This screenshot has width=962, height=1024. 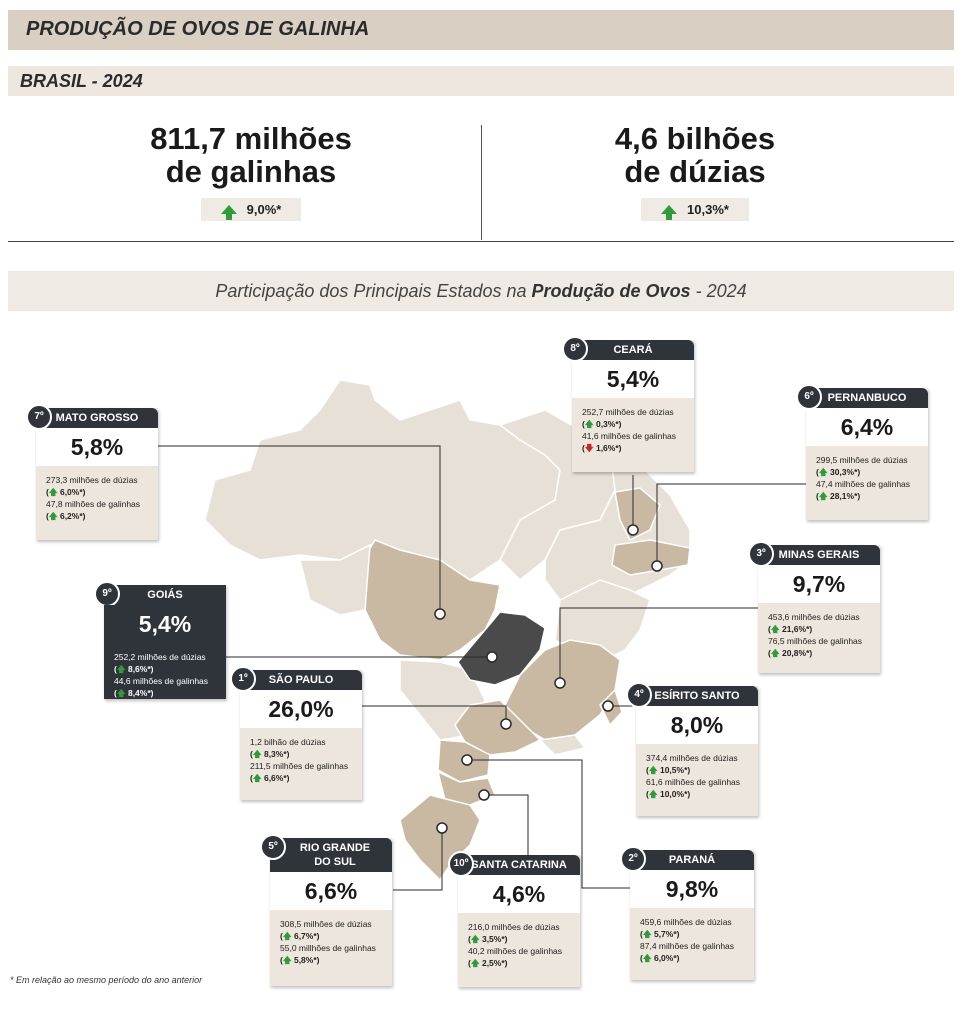 I want to click on marker-santa-catarina, so click(x=484, y=795).